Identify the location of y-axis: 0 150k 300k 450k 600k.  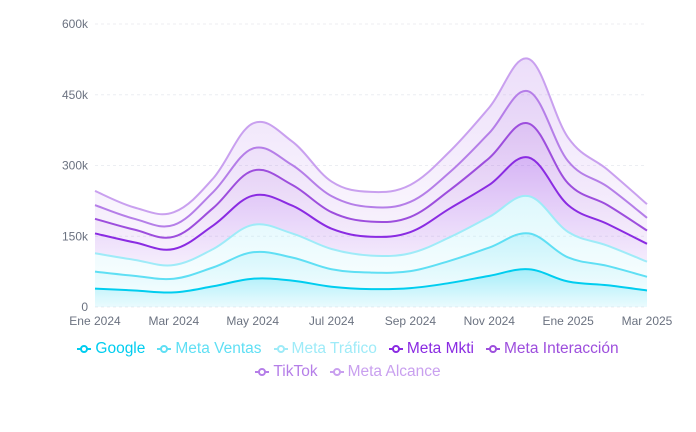
(75, 165).